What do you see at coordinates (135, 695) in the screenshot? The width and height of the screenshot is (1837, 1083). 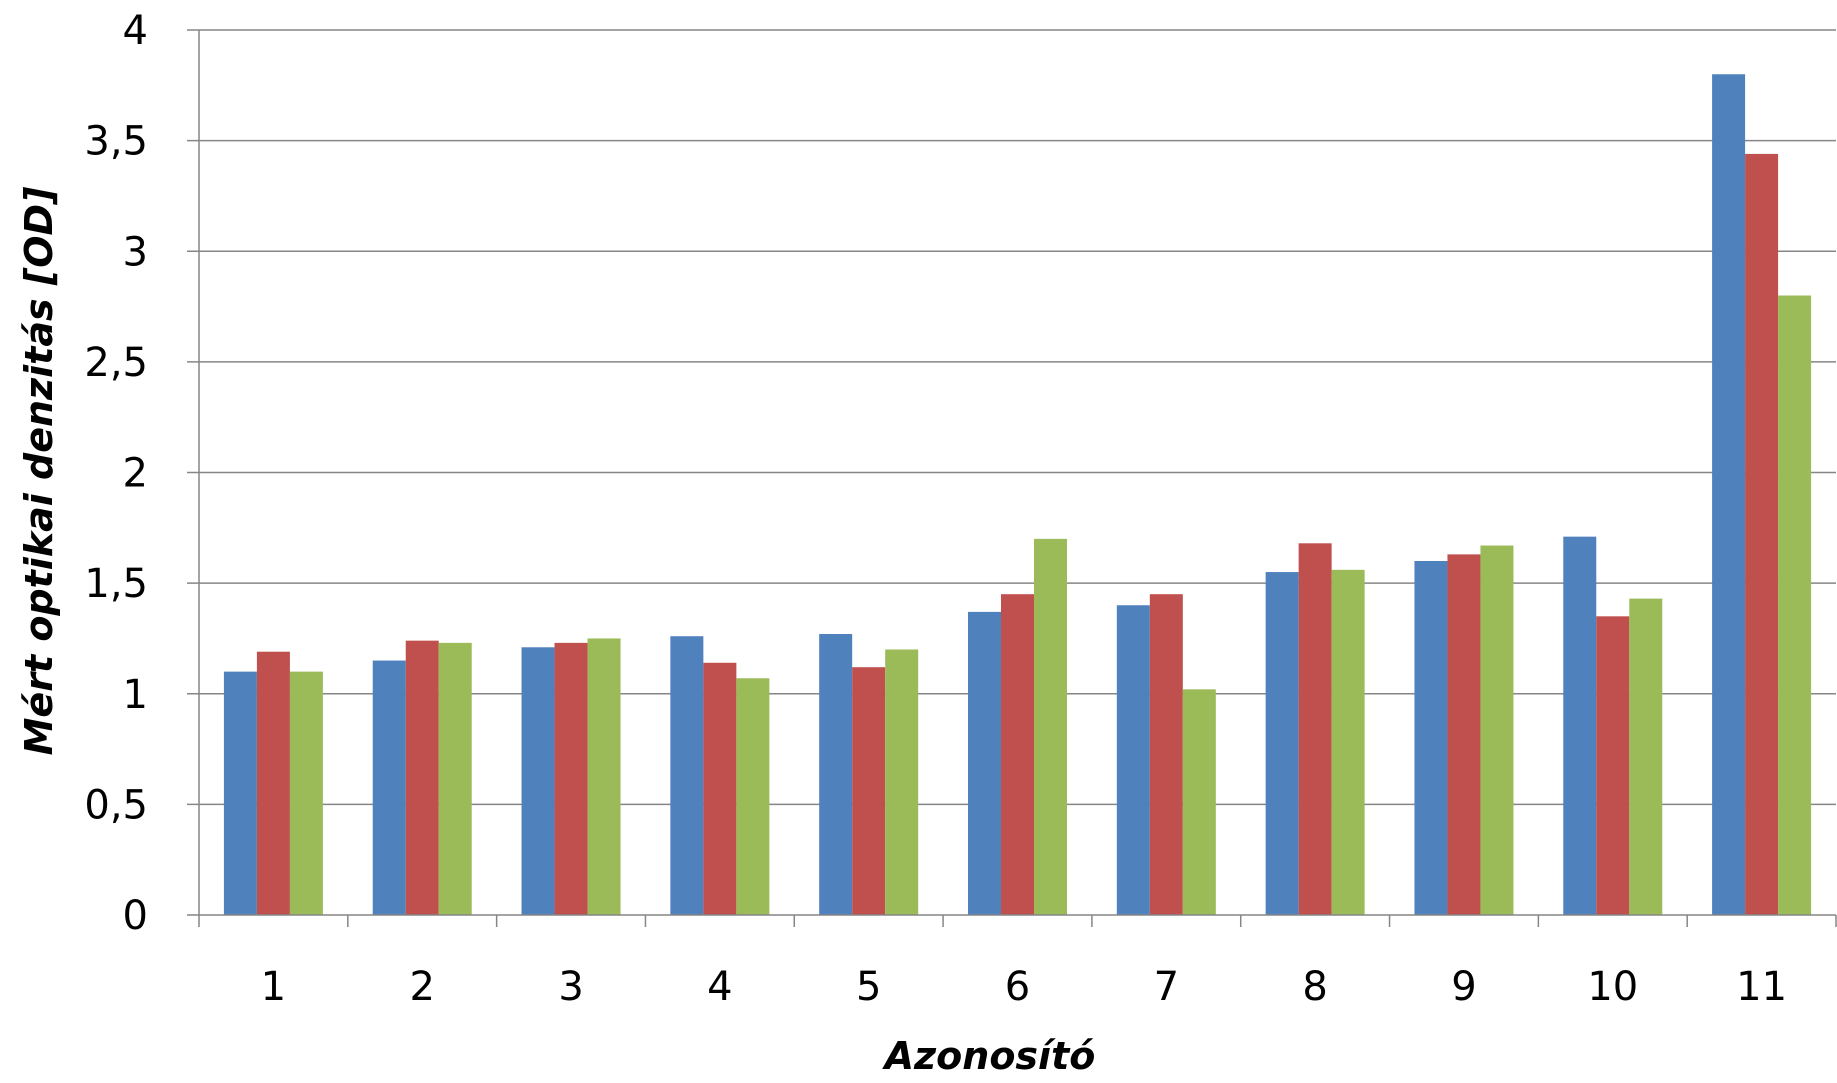 I see `y-tick-label: 1` at bounding box center [135, 695].